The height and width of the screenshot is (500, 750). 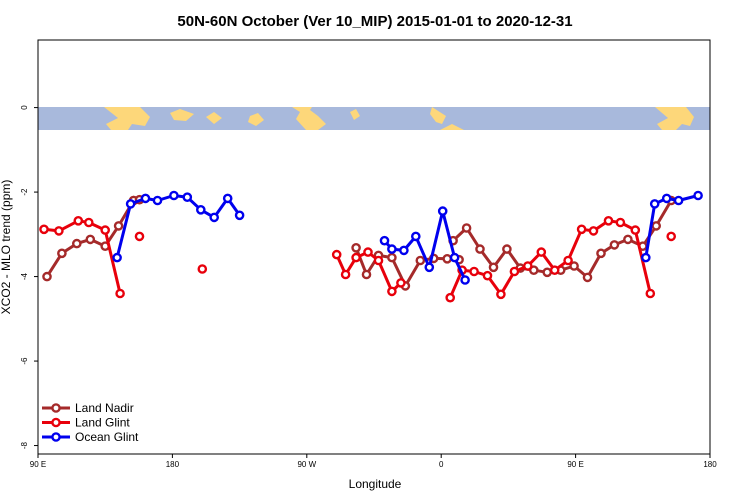 I want to click on legend-label: Ocean Glint, so click(x=107, y=437).